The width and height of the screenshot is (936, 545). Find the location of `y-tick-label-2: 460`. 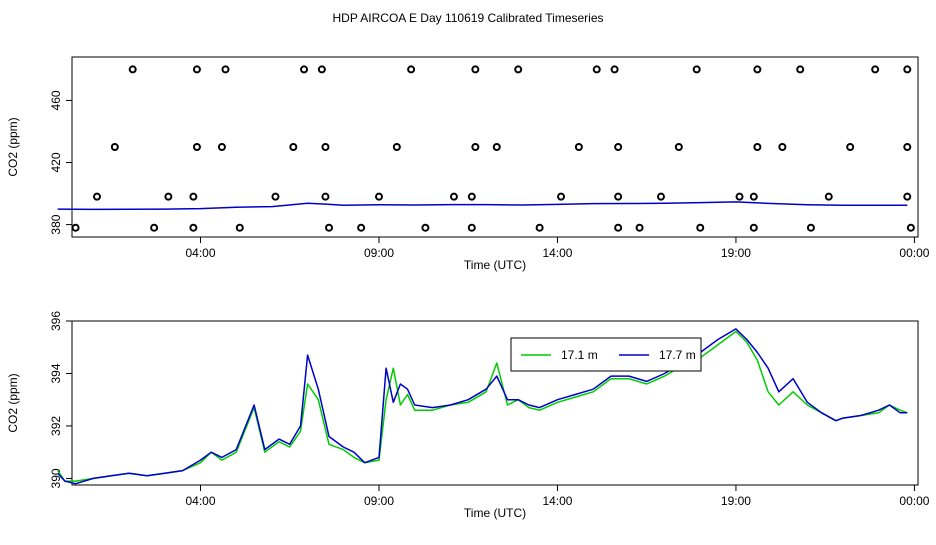

y-tick-label-2: 460 is located at coordinates (56, 100).